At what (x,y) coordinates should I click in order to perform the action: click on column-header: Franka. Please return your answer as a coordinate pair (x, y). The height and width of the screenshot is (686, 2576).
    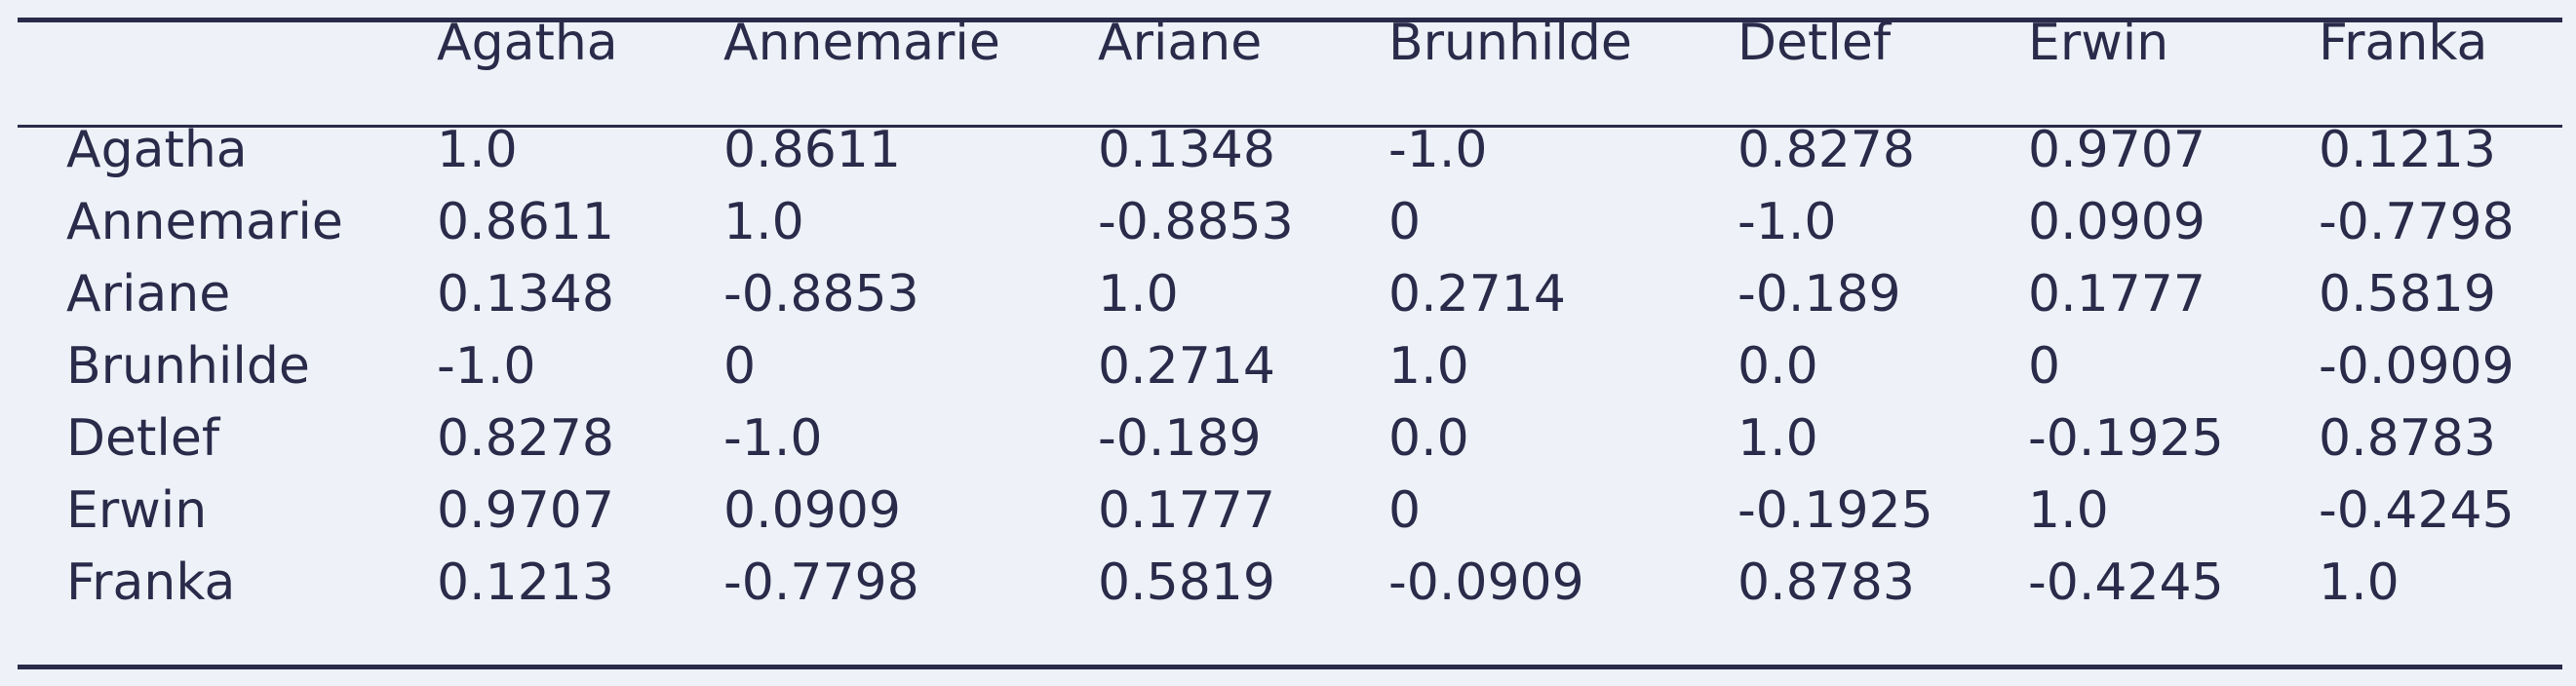
    Looking at the image, I should click on (2403, 43).